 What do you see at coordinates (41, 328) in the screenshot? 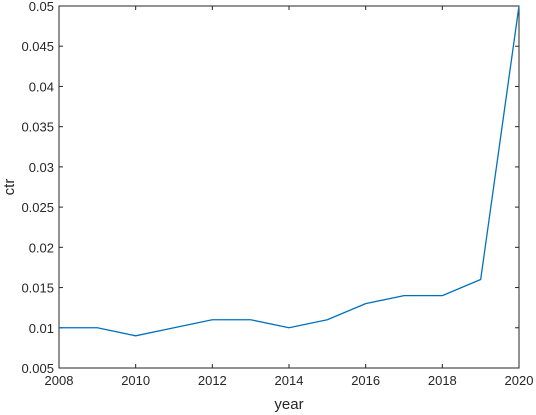
I see `y-tick-label: 0.01` at bounding box center [41, 328].